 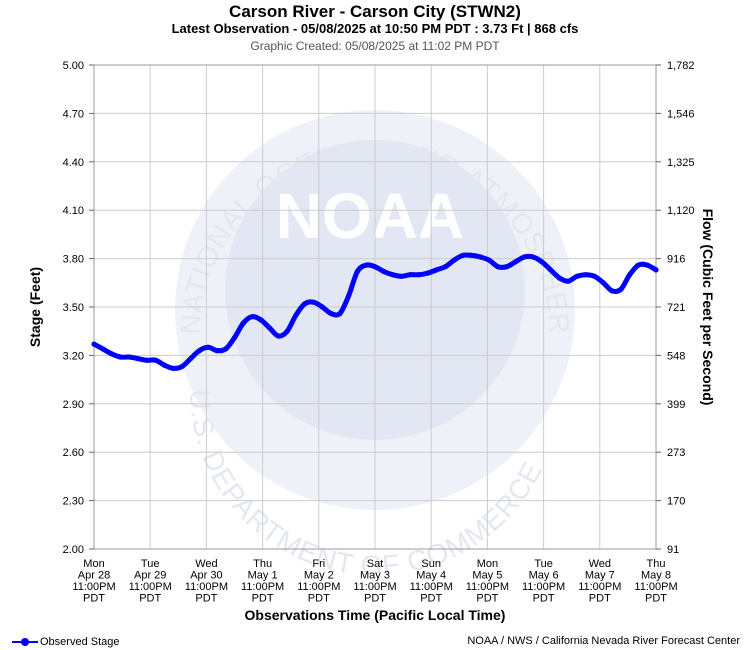 I want to click on y2-tick-label: 1,782, so click(x=681, y=66).